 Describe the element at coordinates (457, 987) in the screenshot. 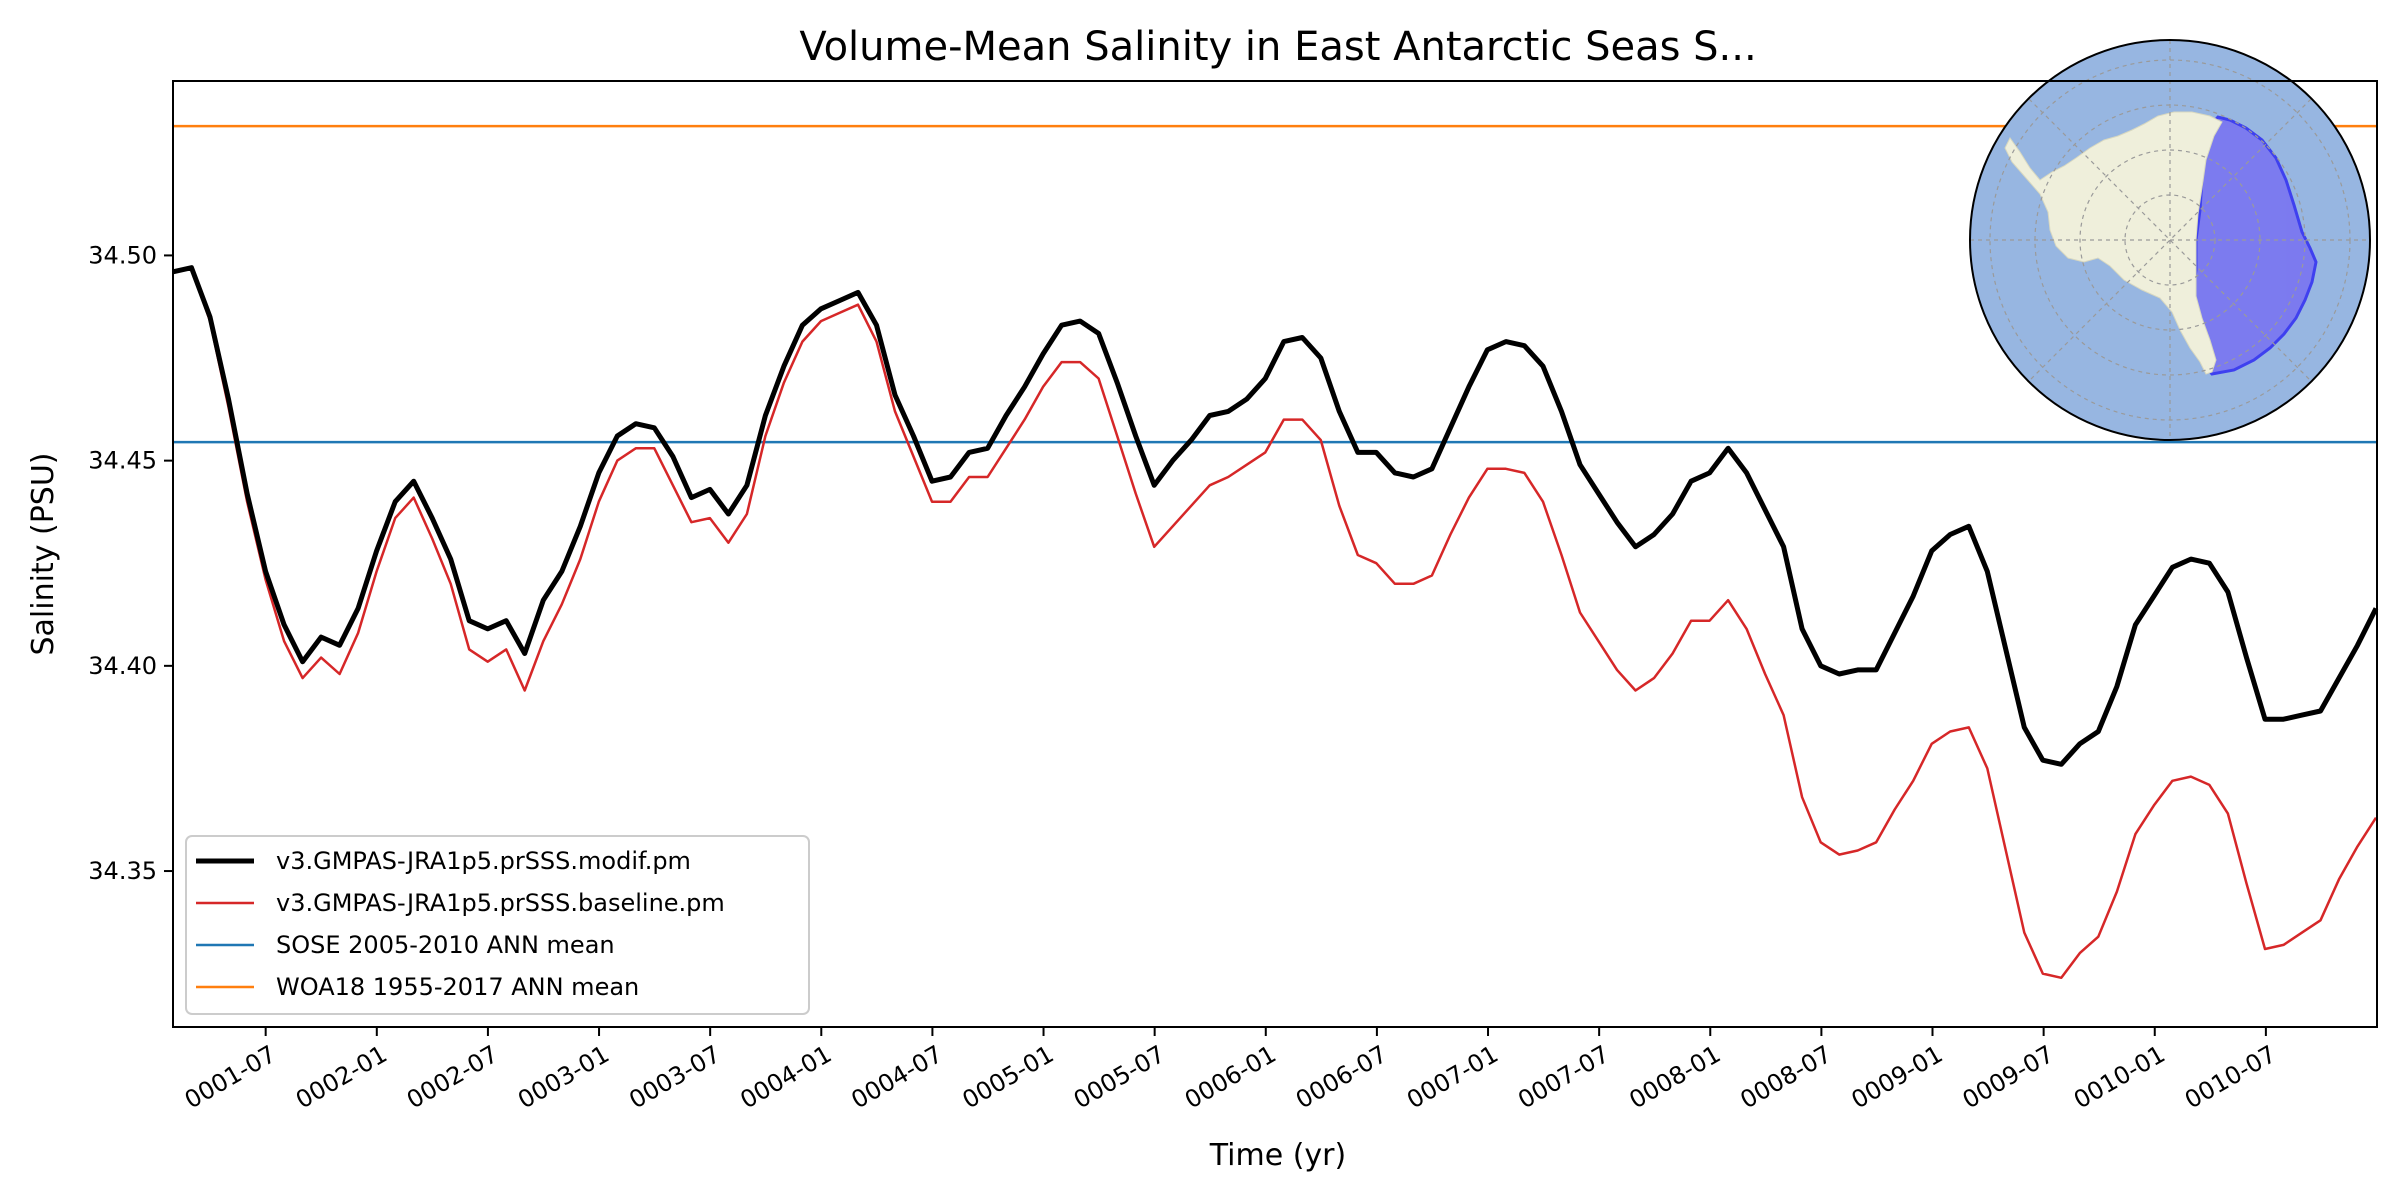

I see `legend-label-3: WOA18 1955-2017 ANN mean` at that location.